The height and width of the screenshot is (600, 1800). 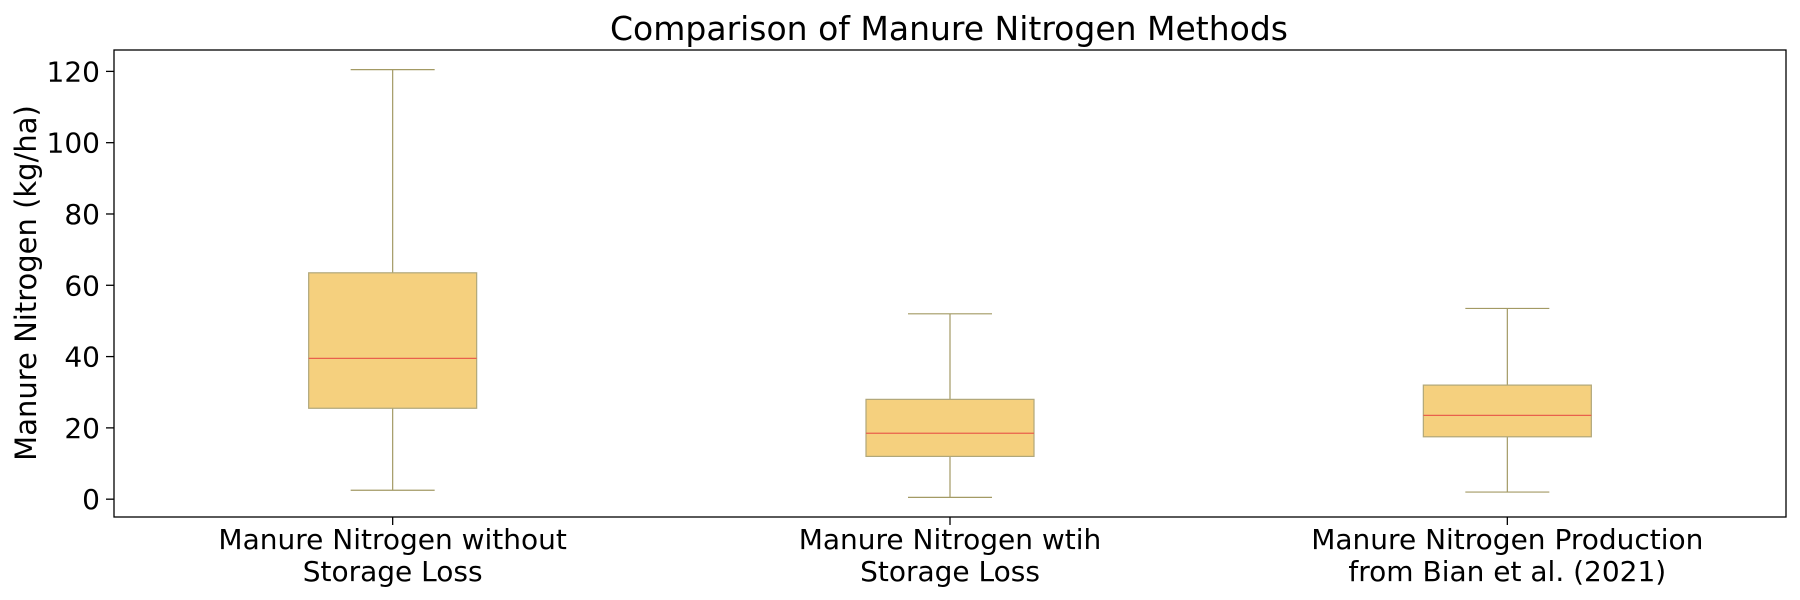 What do you see at coordinates (82, 214) in the screenshot?
I see `y-tick-label-80: 80` at bounding box center [82, 214].